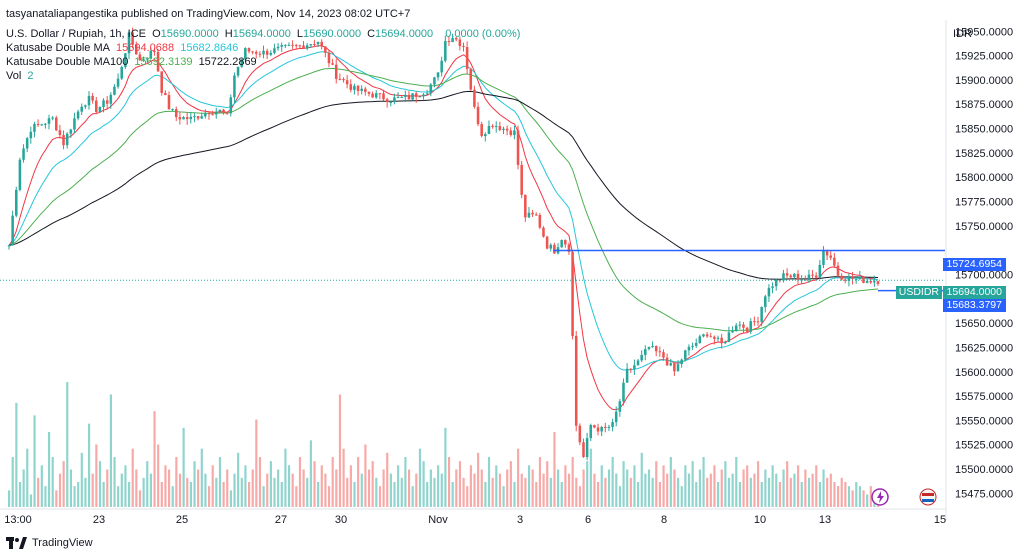 Image resolution: width=1024 pixels, height=560 pixels. Describe the element at coordinates (49, 543) in the screenshot. I see `tradingview-brand: TradingView` at that location.